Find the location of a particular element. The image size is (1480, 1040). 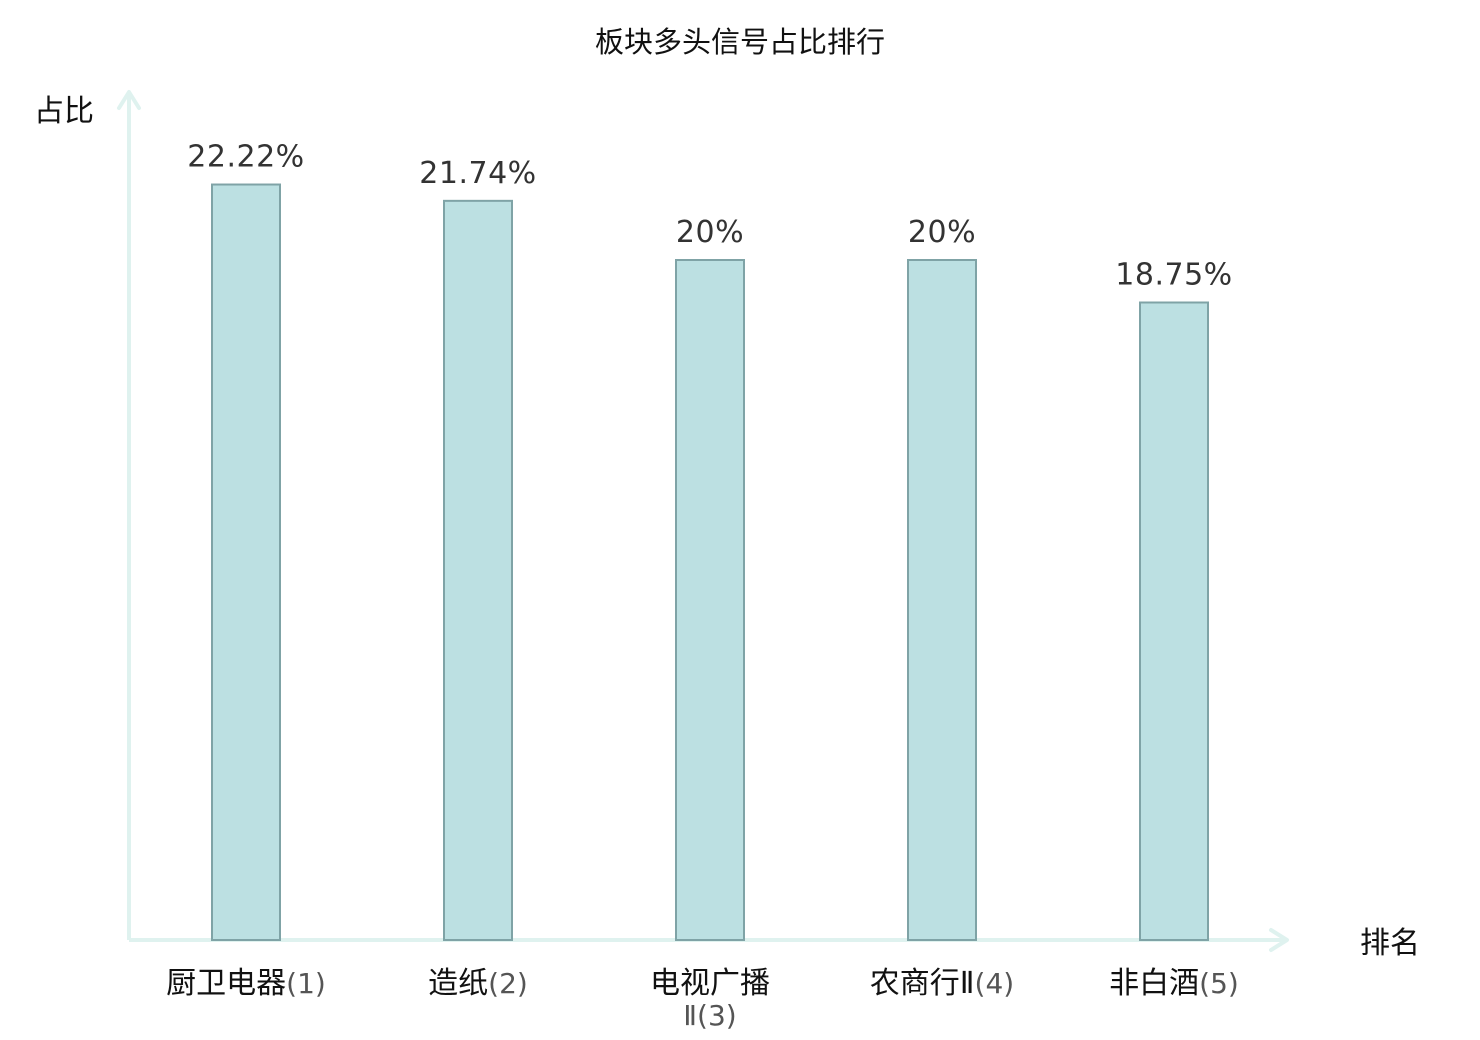

category-label-3-line-2: Ⅱ(3) is located at coordinates (709, 1015).